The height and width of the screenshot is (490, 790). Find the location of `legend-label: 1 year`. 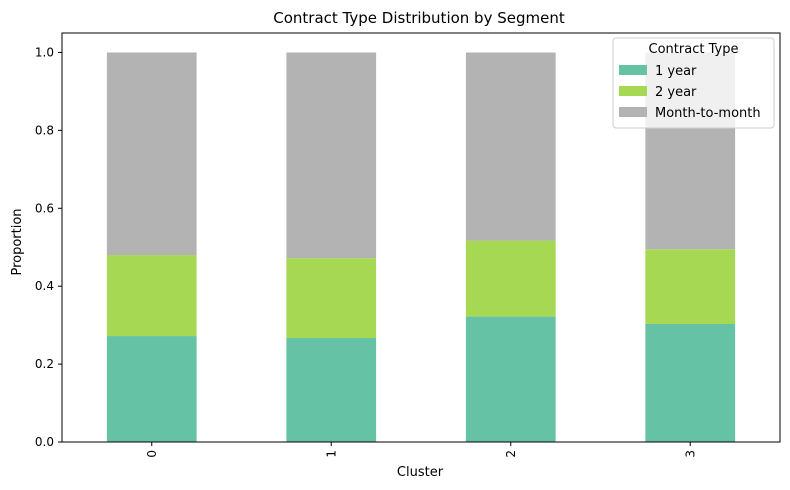

legend-label: 1 year is located at coordinates (676, 71).